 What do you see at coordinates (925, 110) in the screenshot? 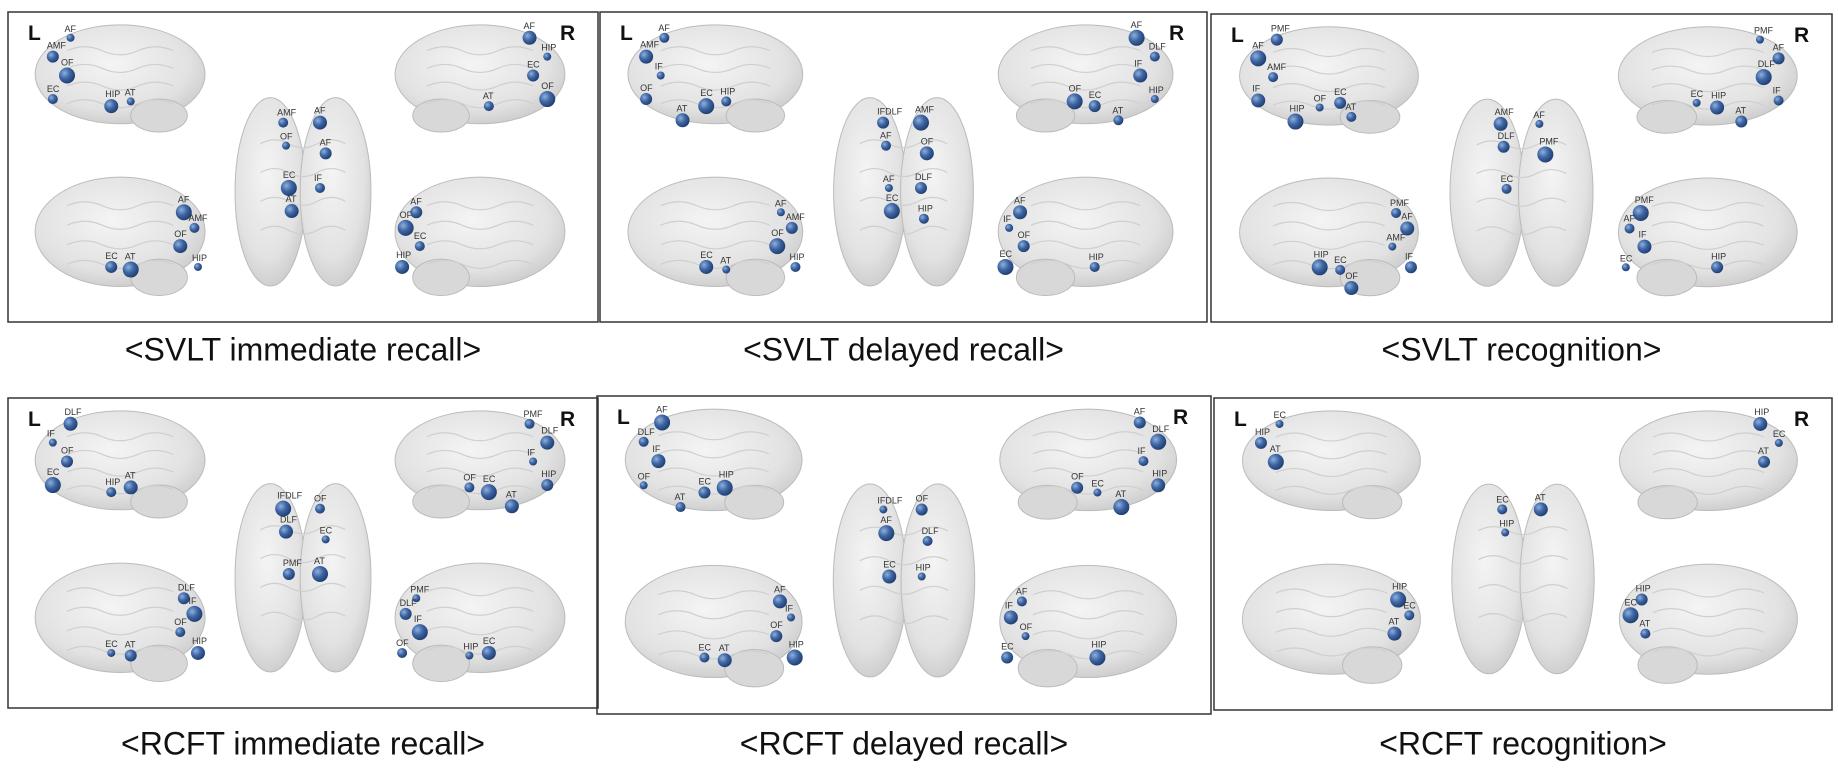
I see `node-label: AMF` at bounding box center [925, 110].